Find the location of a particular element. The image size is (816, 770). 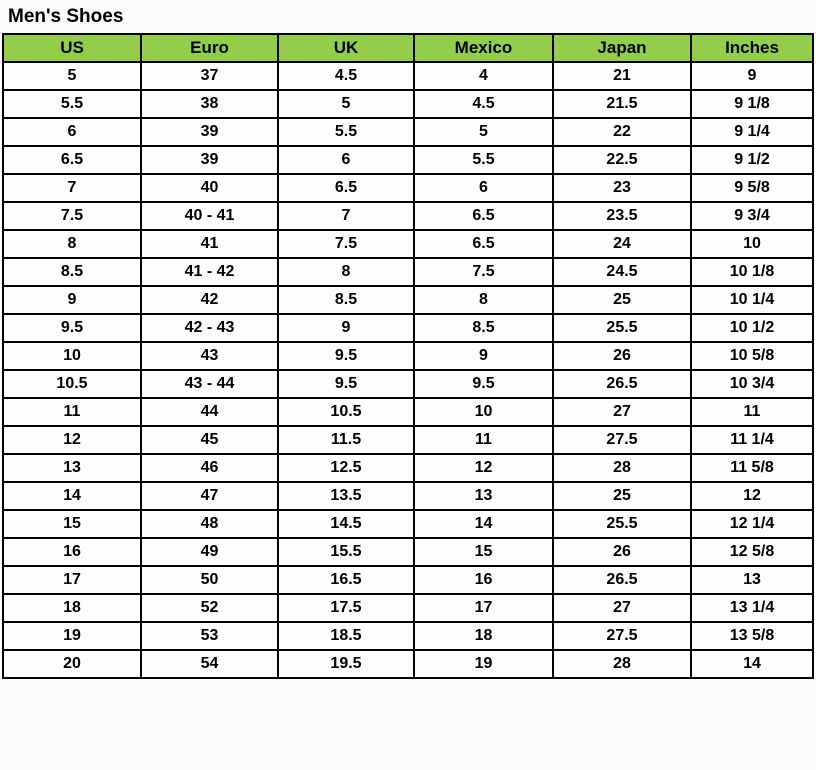

table-header-row: US Euro UK Mexico Japan Inches is located at coordinates (408, 48).